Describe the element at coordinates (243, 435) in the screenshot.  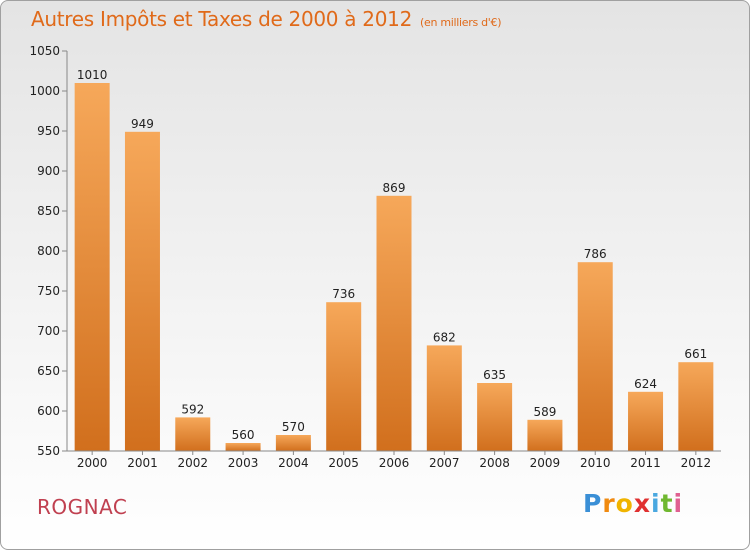
I see `bar-value-label: 560` at that location.